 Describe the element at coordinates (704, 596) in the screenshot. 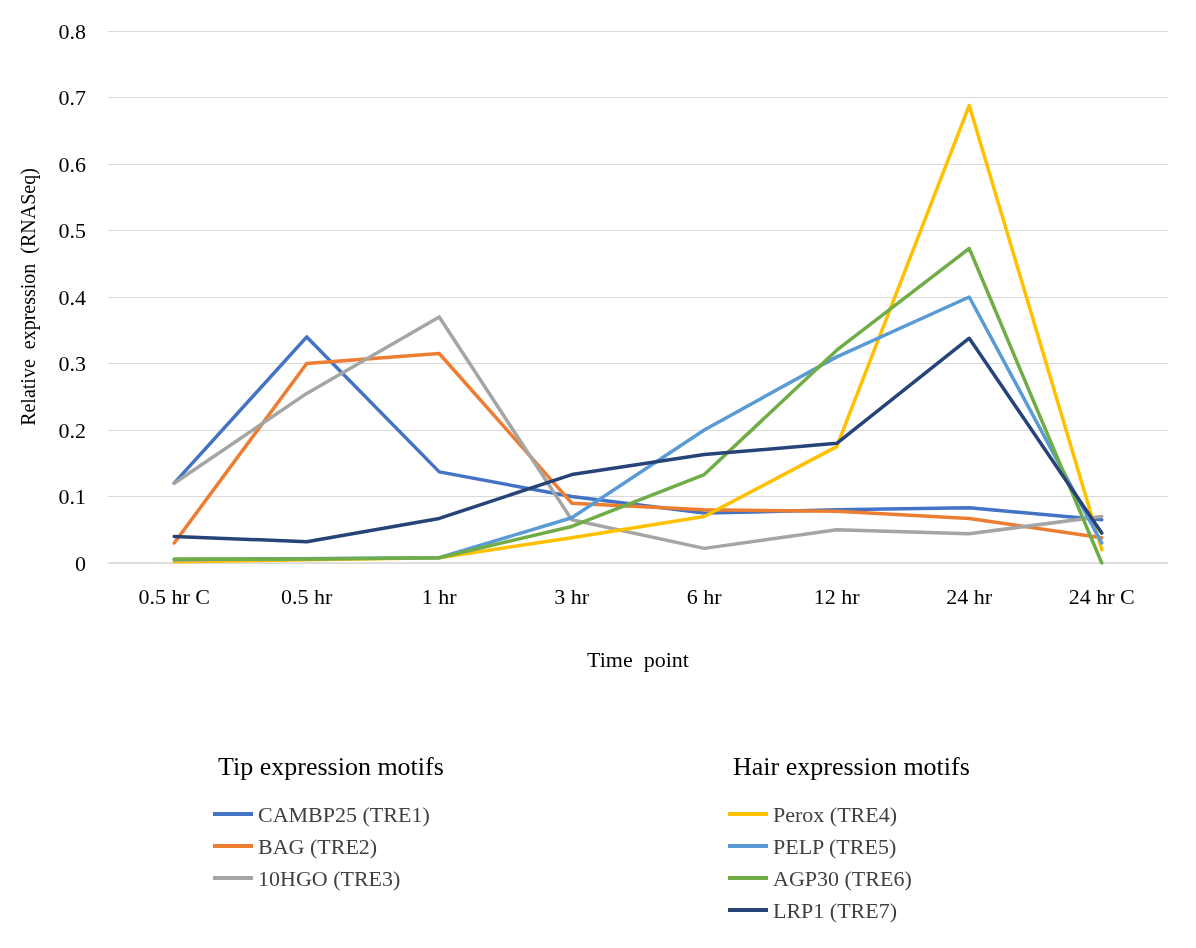

I see `x-tick-label: 6 hr` at that location.